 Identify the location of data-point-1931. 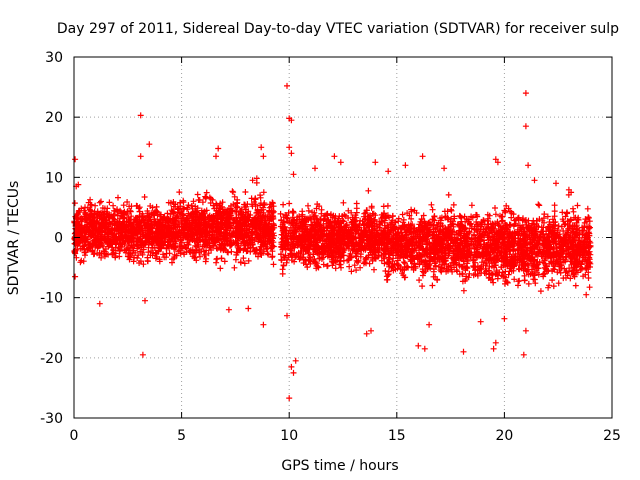
(184, 220).